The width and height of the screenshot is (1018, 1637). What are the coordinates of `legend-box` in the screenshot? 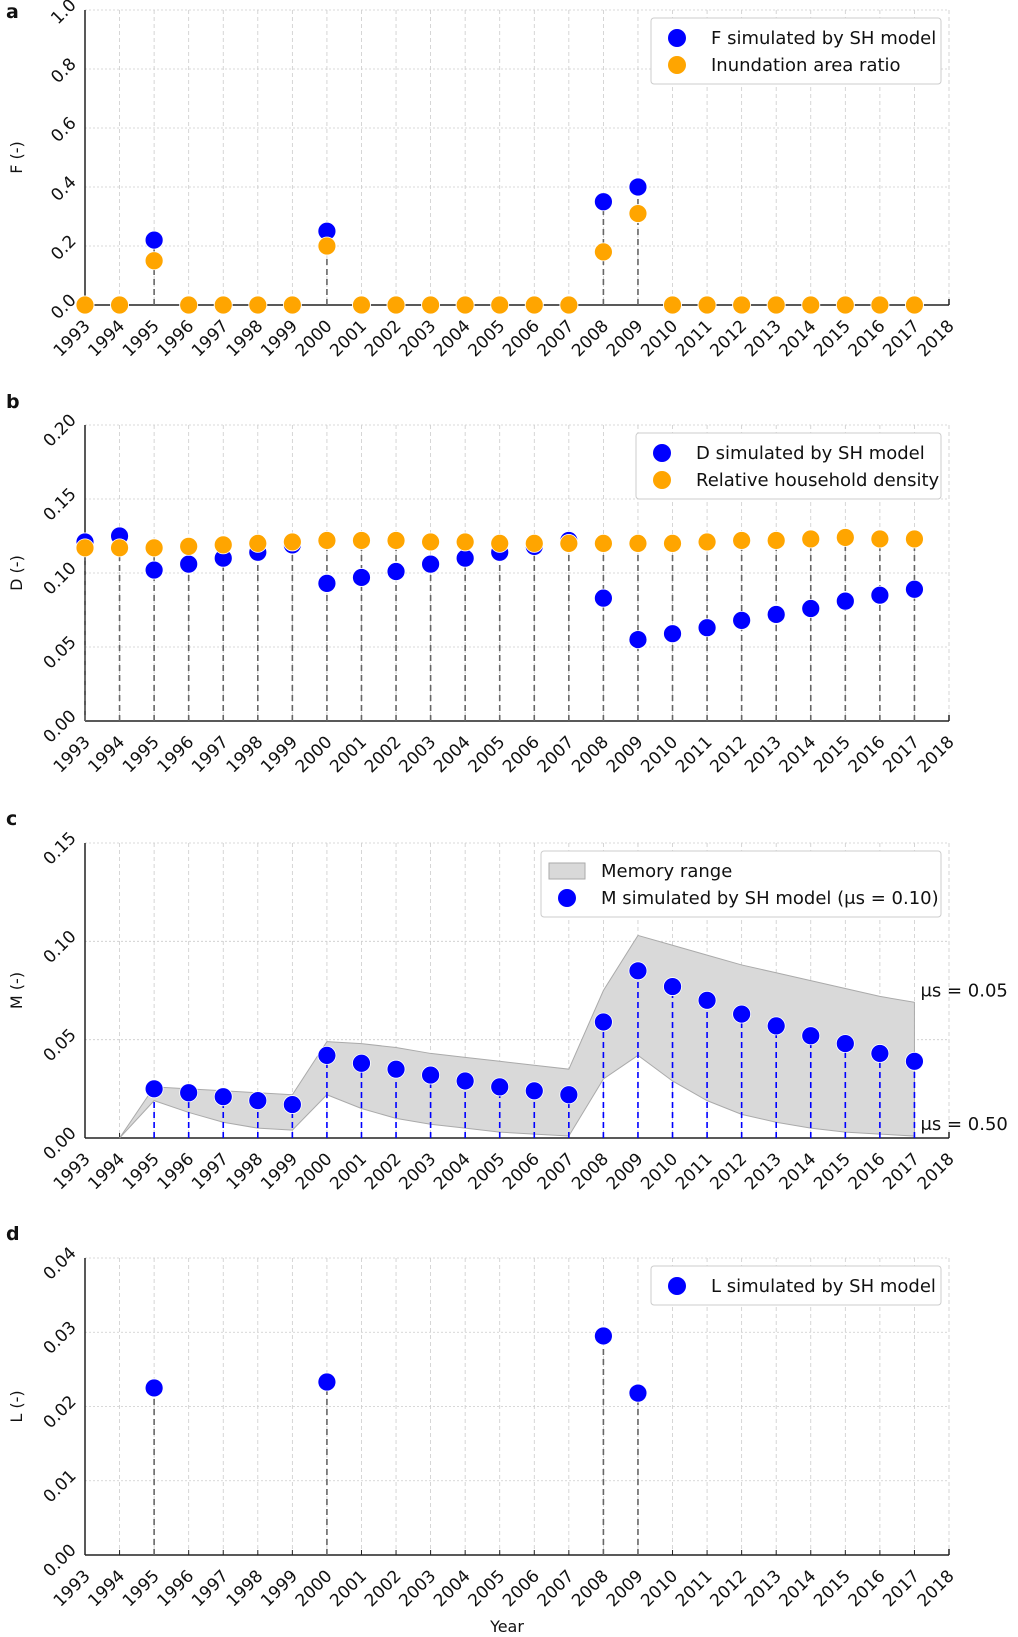 It's located at (788, 466).